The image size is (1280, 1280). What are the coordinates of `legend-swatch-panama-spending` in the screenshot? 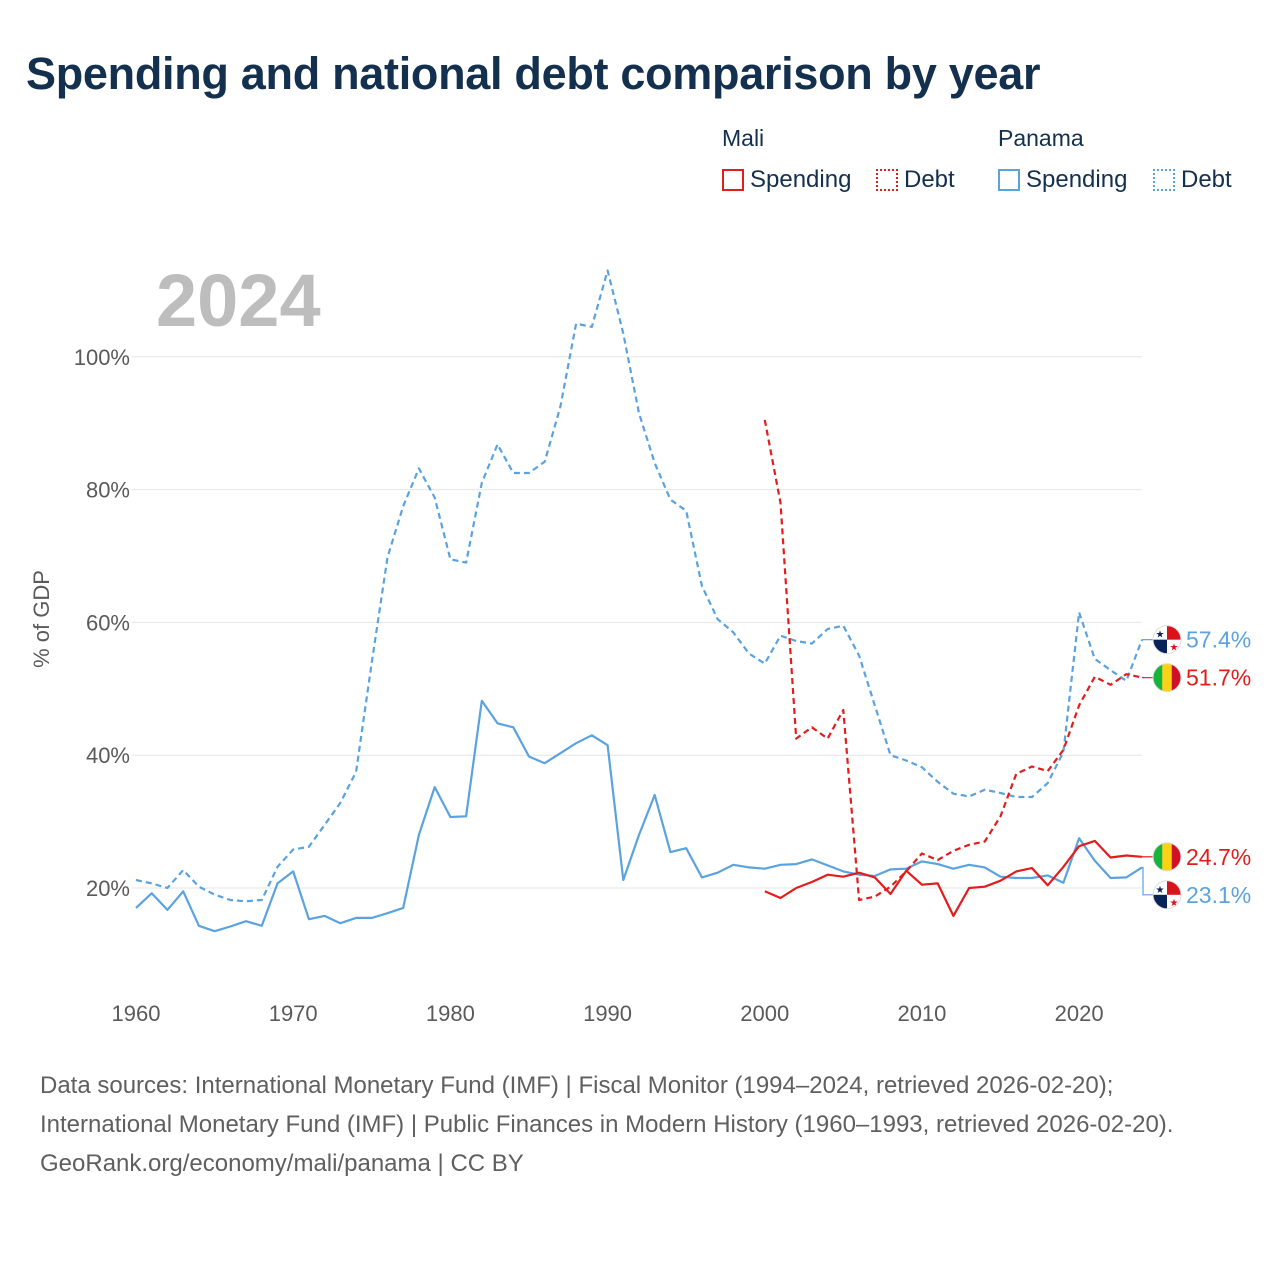 It's located at (1009, 180).